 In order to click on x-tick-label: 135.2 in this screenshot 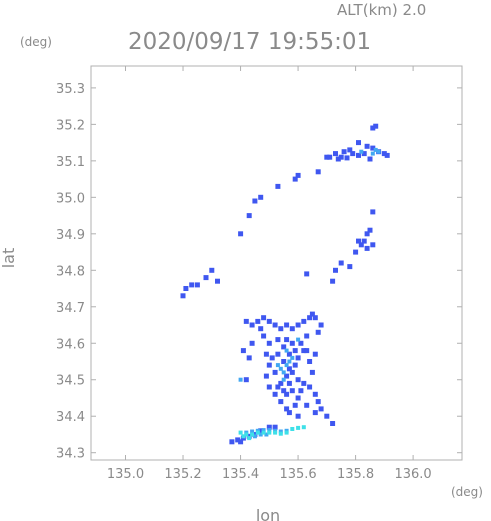, I will do `click(182, 474)`.